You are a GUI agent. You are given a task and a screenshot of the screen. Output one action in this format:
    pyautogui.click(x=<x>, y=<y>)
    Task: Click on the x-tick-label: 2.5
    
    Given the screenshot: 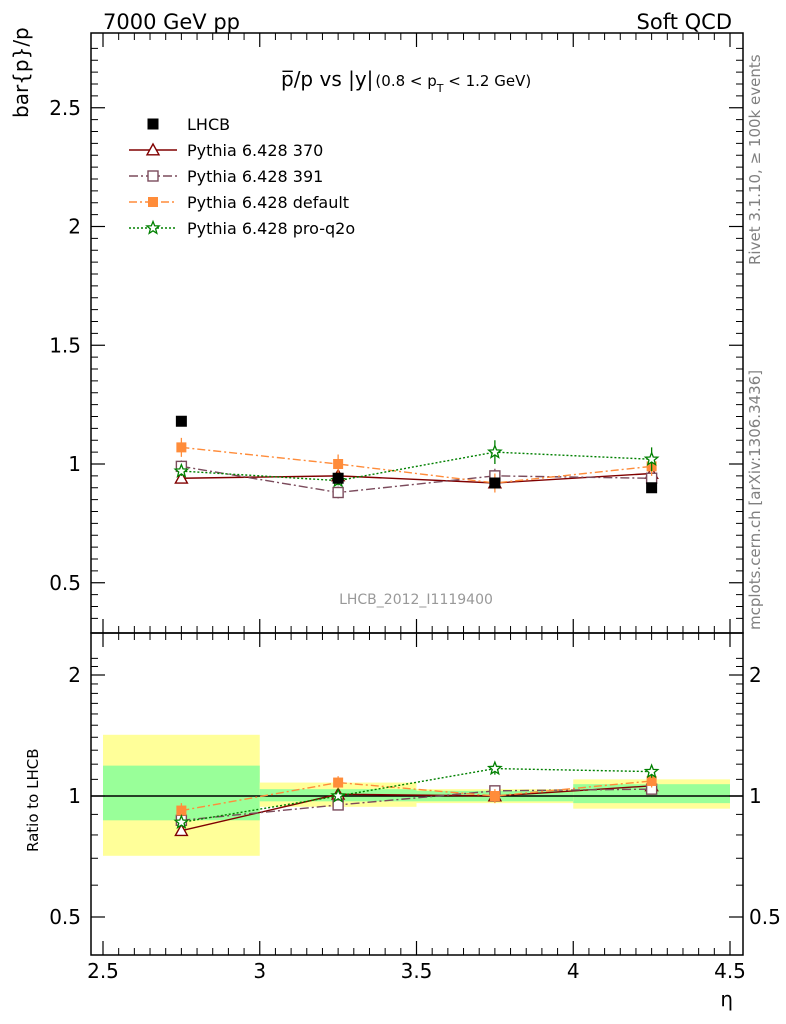 What is the action you would take?
    pyautogui.click(x=103, y=971)
    